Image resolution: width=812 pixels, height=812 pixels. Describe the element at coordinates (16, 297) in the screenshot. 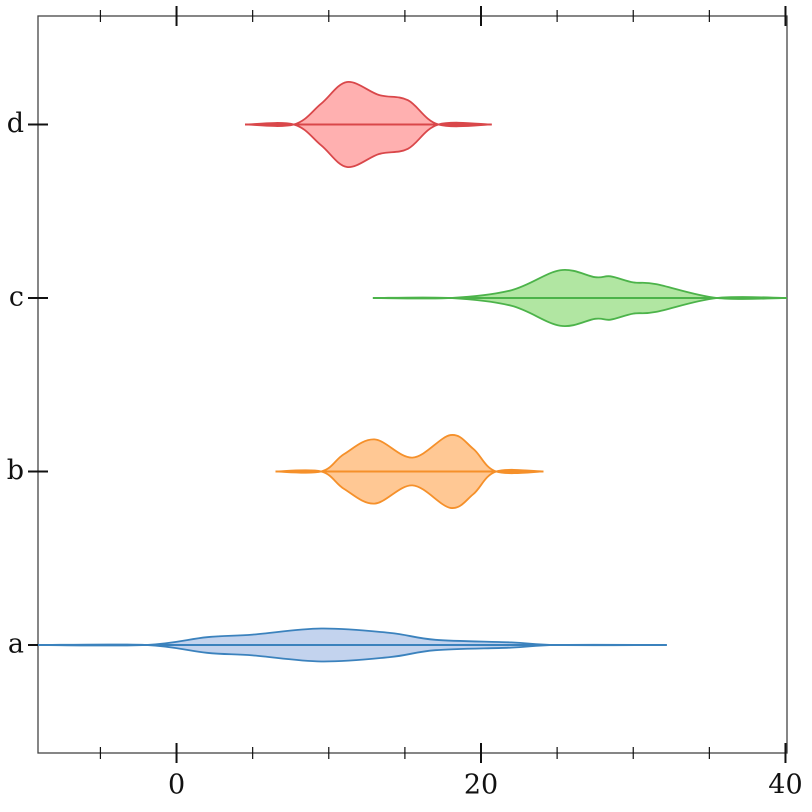

I see `y-tick-label: c` at that location.